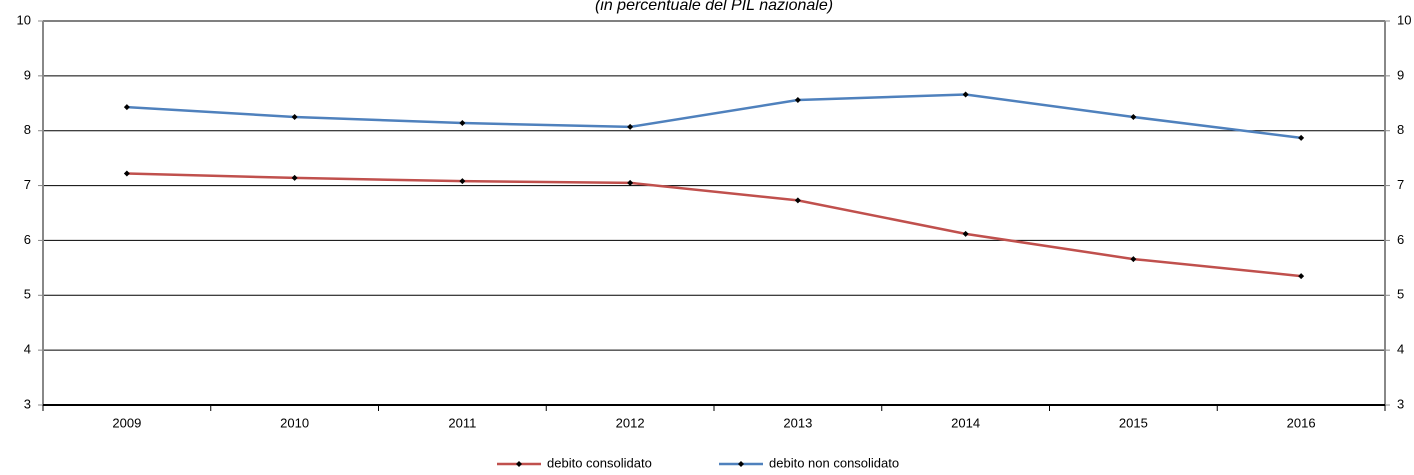  I want to click on y-tick-label: 5, so click(27, 294).